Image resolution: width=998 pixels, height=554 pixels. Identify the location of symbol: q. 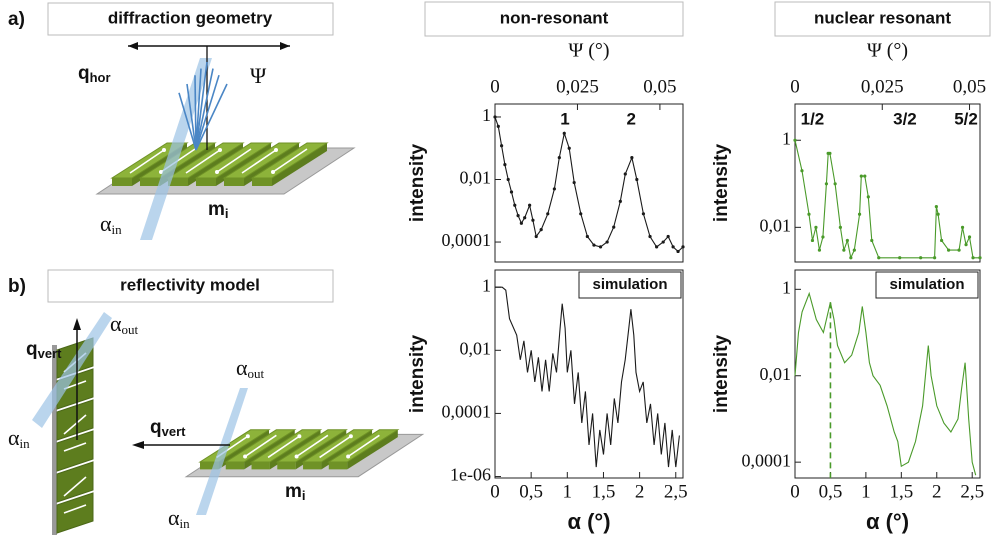
(156, 427).